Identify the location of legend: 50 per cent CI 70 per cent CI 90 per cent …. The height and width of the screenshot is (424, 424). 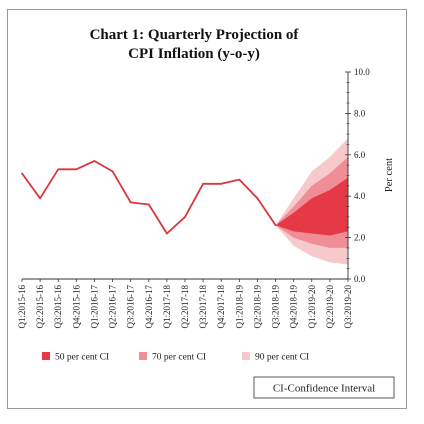
(175, 357).